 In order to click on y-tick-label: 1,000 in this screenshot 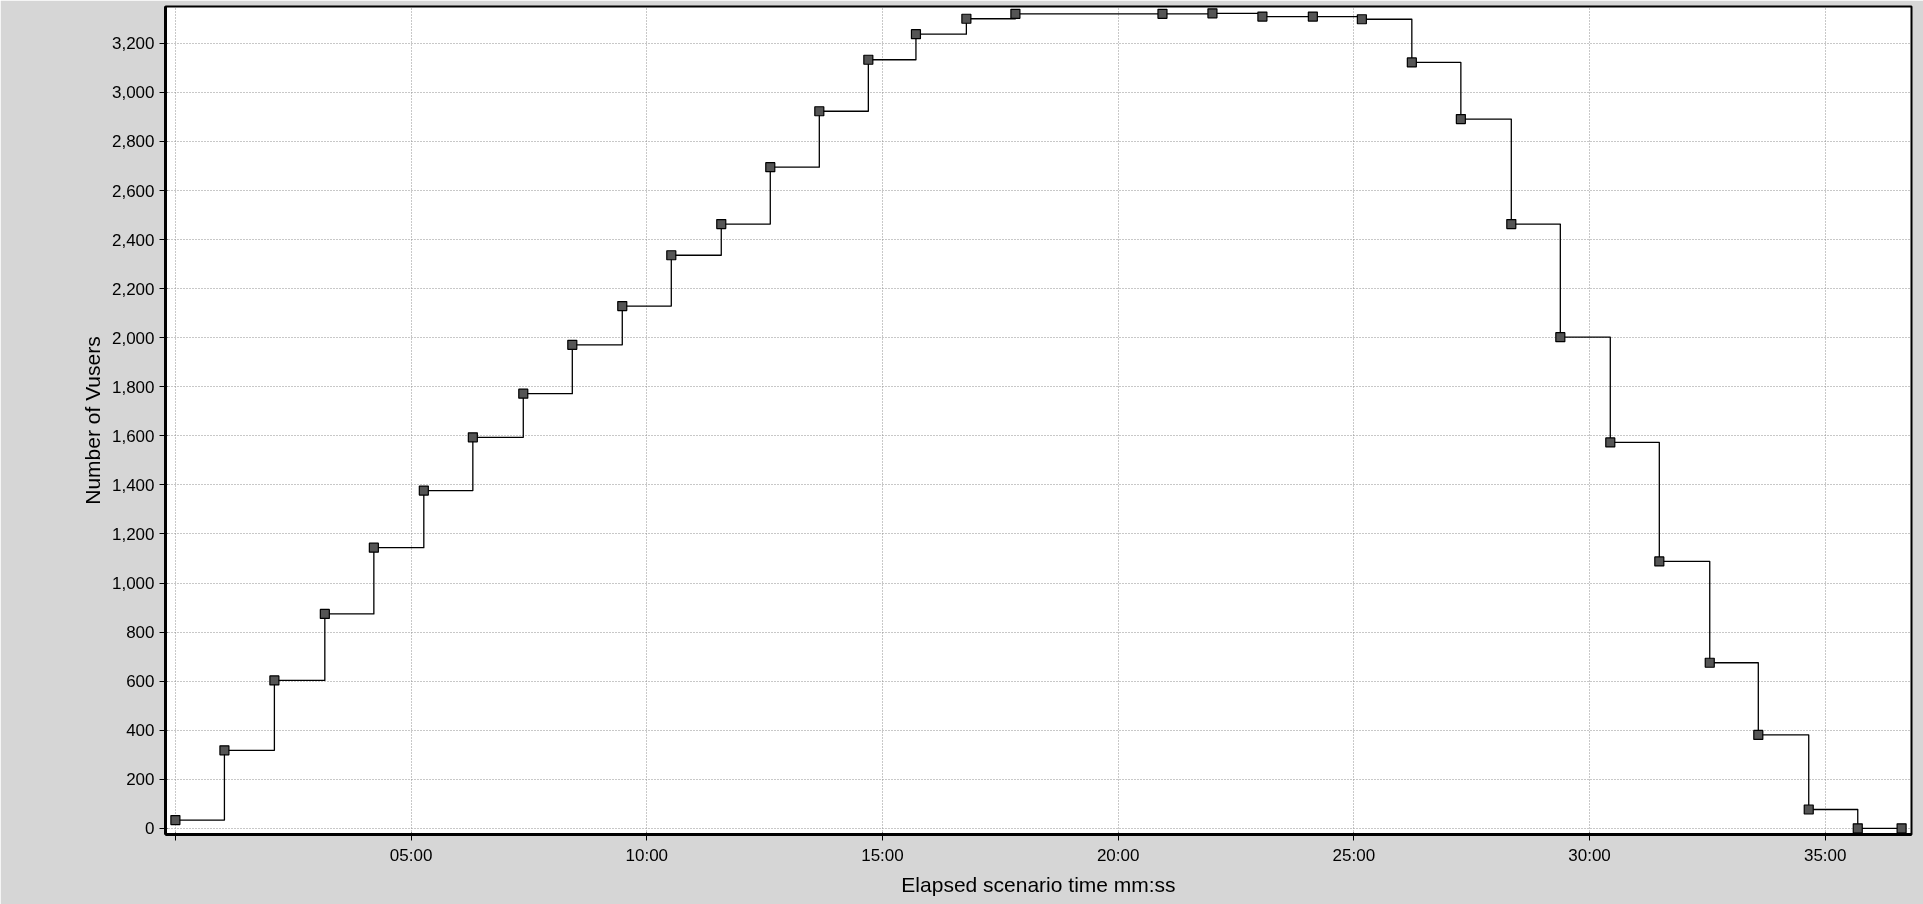, I will do `click(133, 584)`.